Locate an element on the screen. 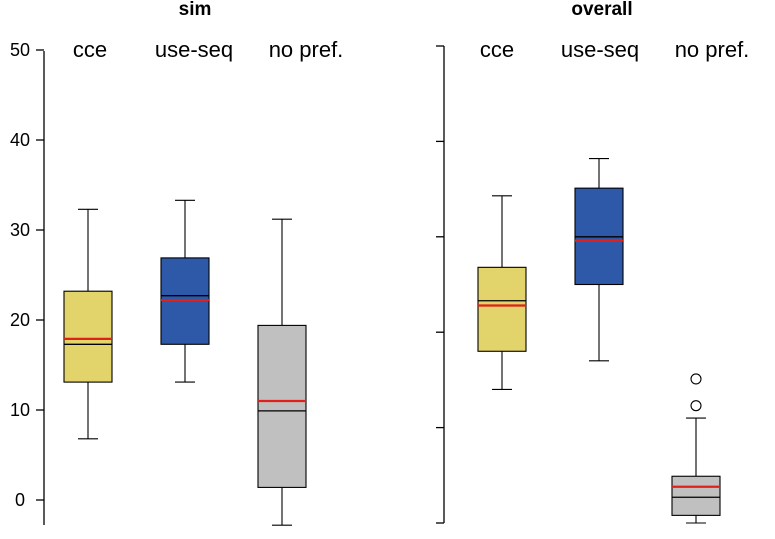 The width and height of the screenshot is (775, 539). y-tick-label: 0 is located at coordinates (20, 500).